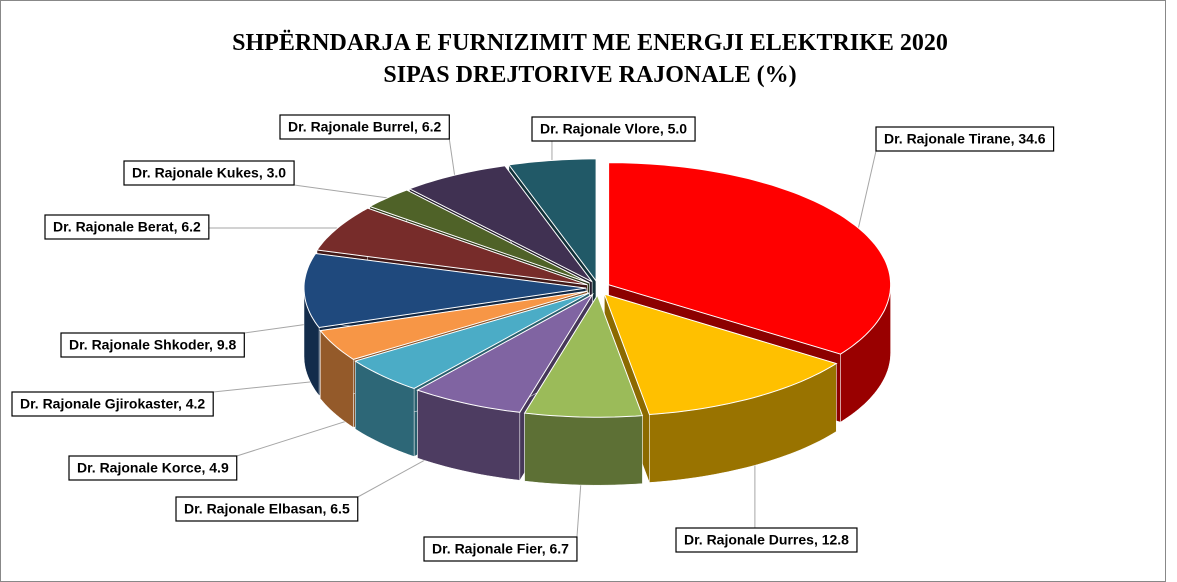  What do you see at coordinates (589, 75) in the screenshot?
I see `chart-subtitle: SIPAS DREJTORIVE RAJONALE (%)` at bounding box center [589, 75].